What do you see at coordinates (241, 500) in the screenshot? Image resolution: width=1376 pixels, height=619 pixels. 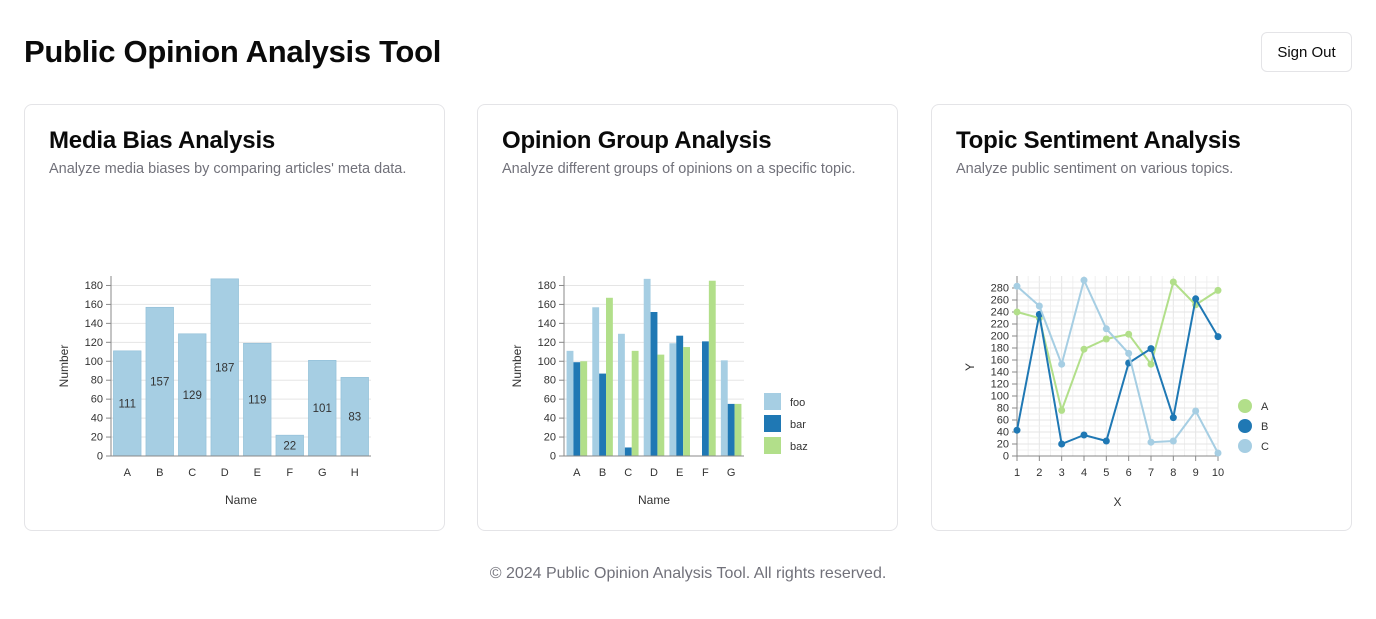 I see `x-axis-label: Name` at bounding box center [241, 500].